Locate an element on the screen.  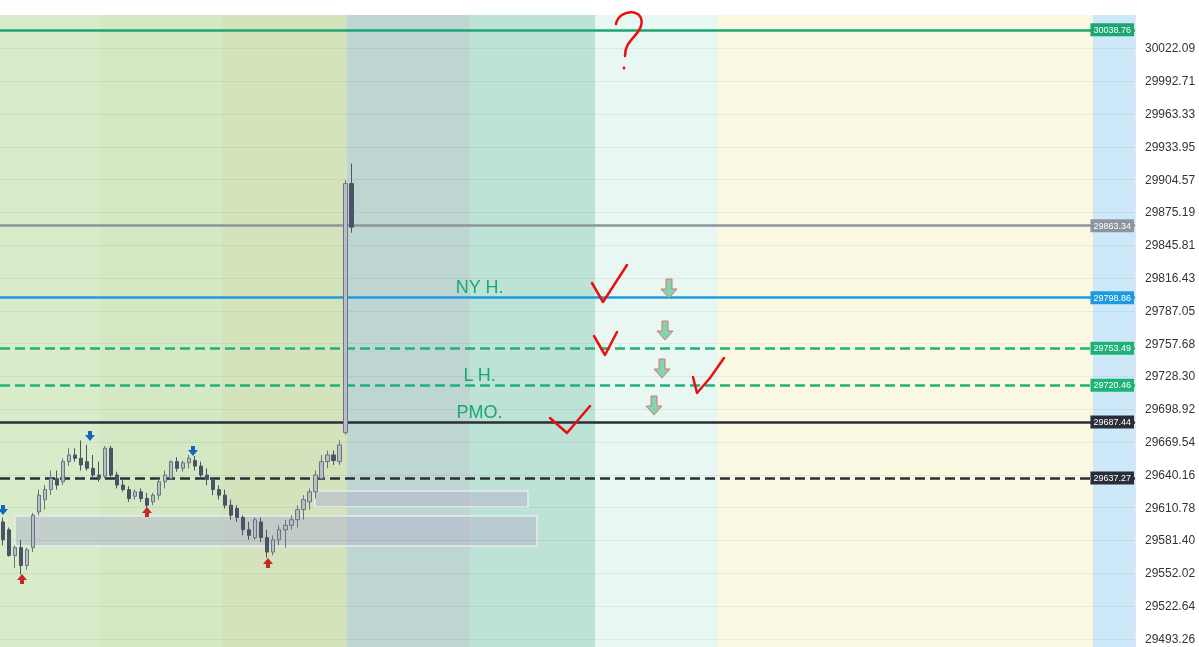
y-tick-label: 29581.40 is located at coordinates (1170, 540).